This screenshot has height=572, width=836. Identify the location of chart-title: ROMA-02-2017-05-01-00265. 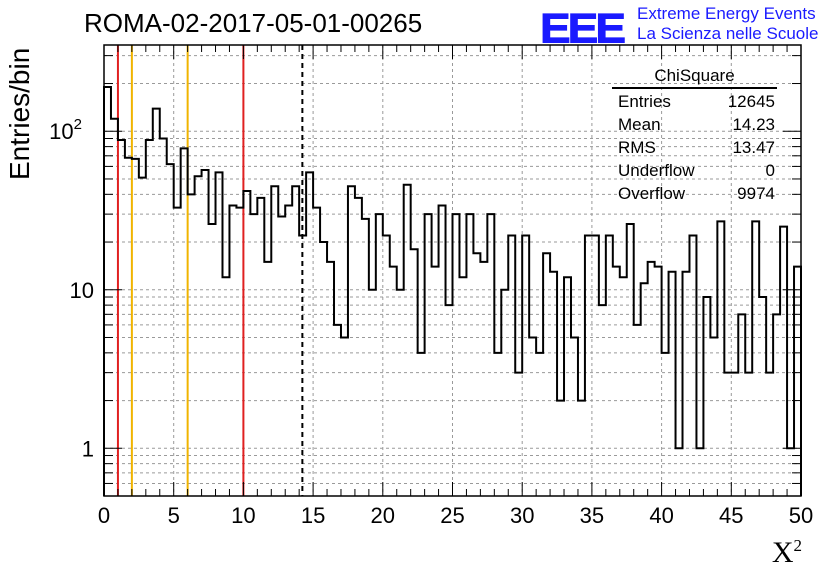
(253, 23).